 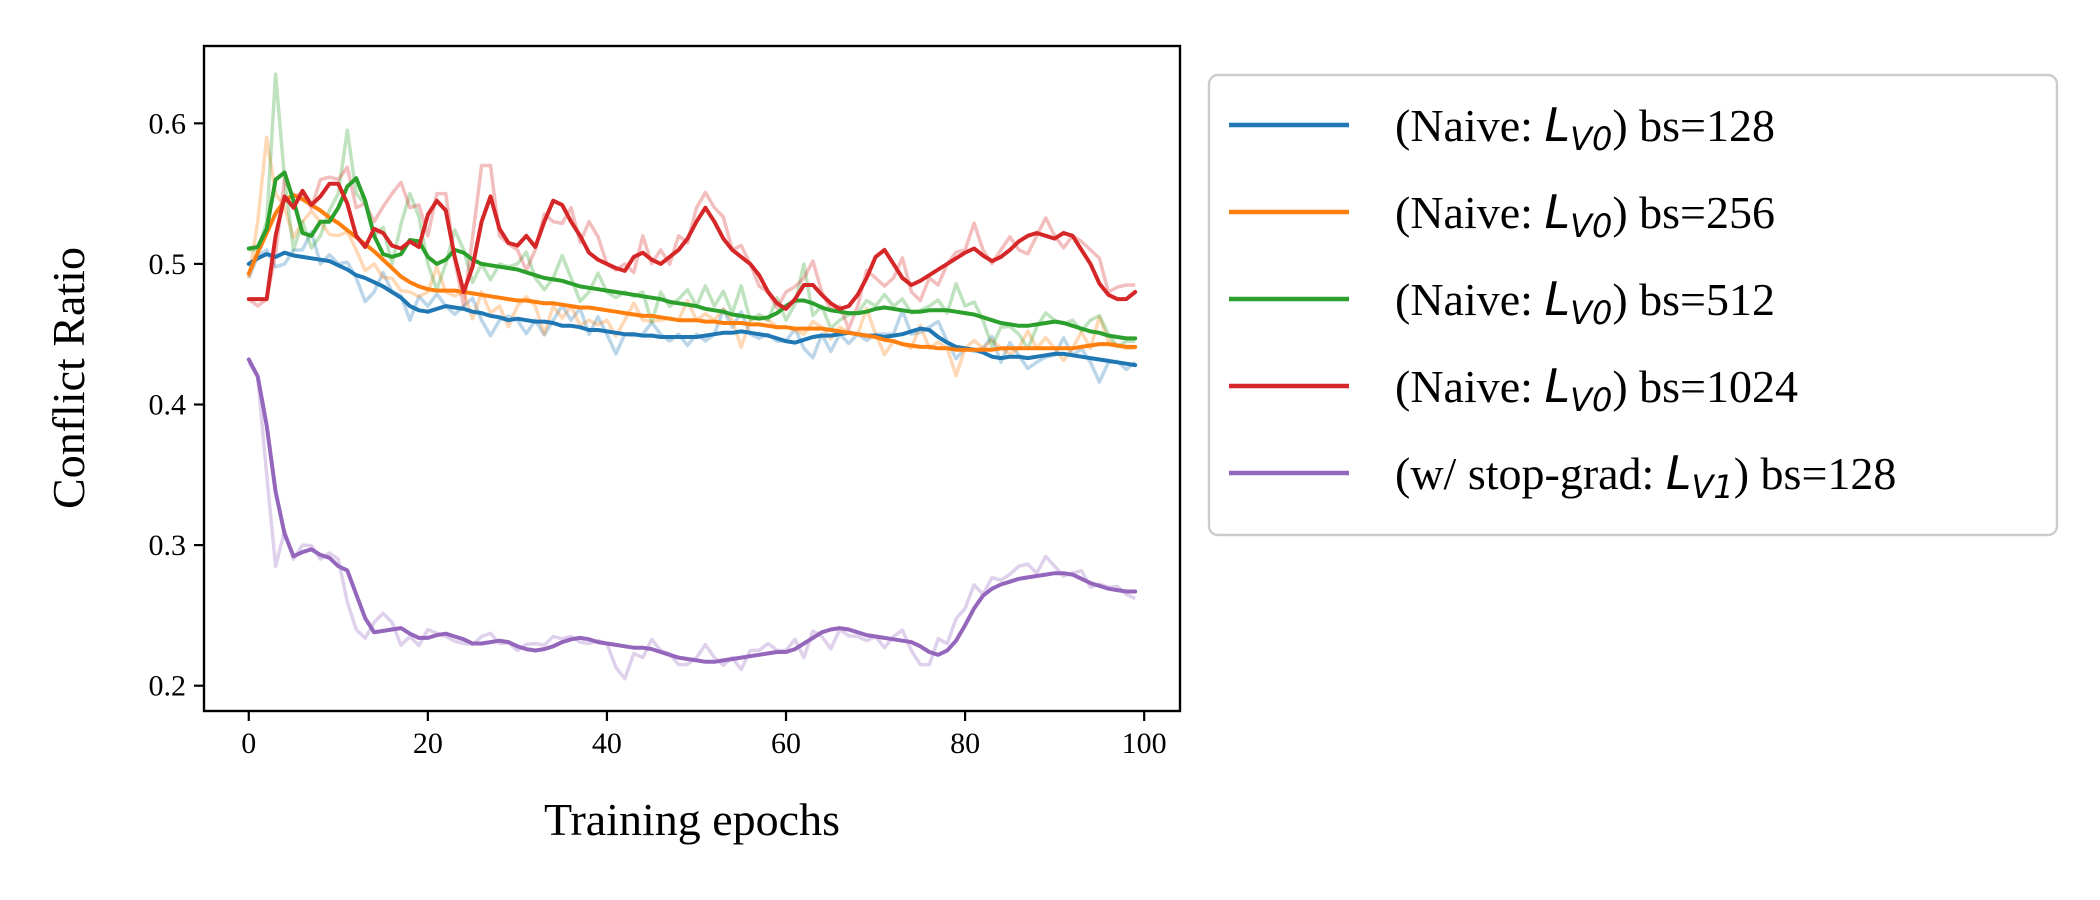 I want to click on y-tick-label: 0.2, so click(x=168, y=686).